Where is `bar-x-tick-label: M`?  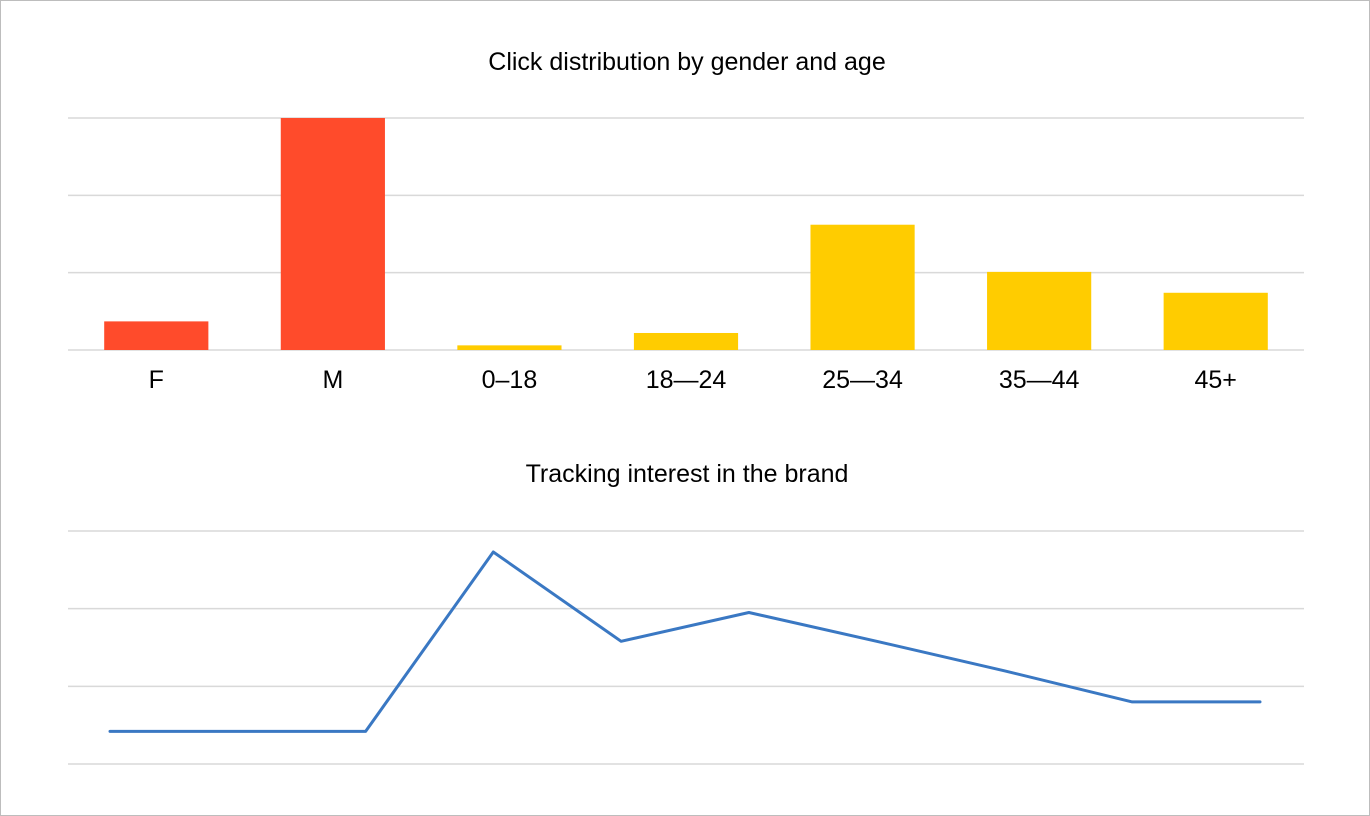
bar-x-tick-label: M is located at coordinates (332, 380).